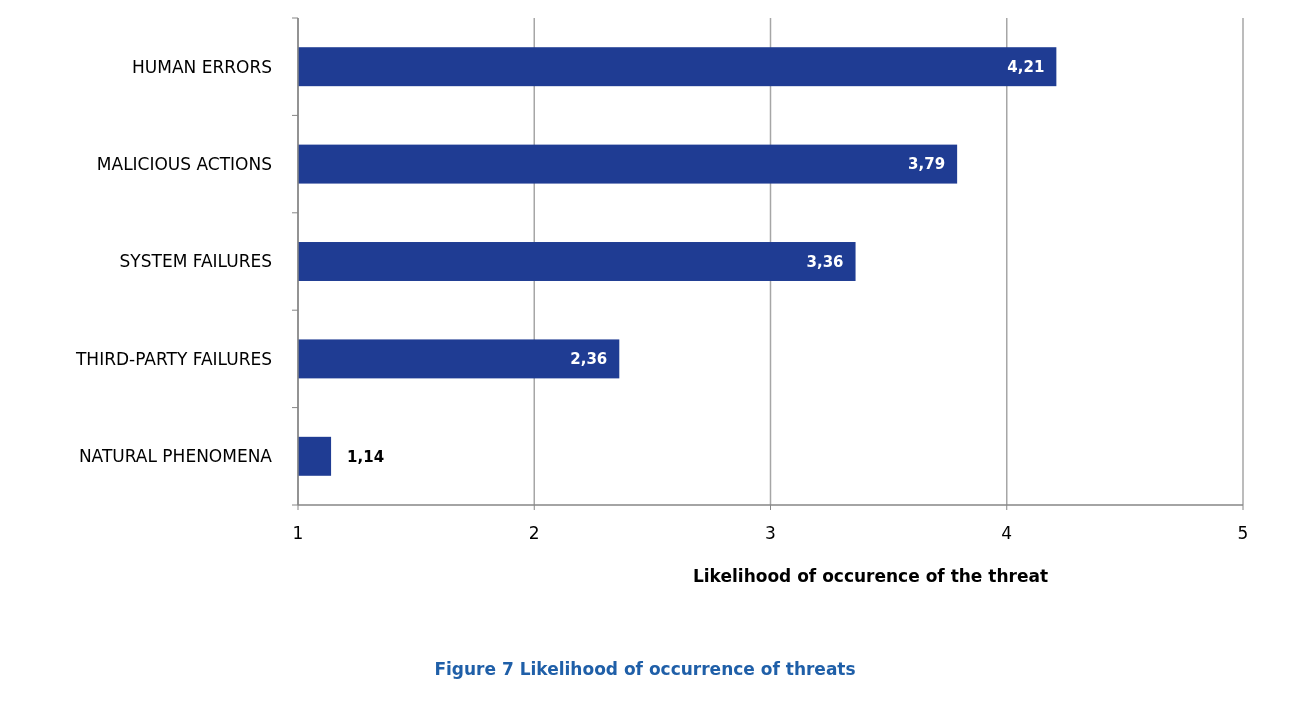  I want to click on data-label: 3,36, so click(825, 261).